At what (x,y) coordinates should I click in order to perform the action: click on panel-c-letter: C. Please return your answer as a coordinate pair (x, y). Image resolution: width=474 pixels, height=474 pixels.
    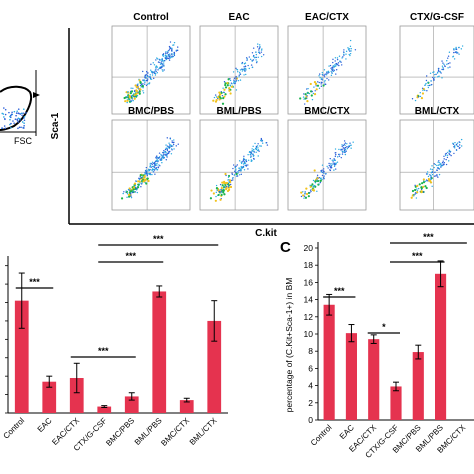
    Looking at the image, I should click on (285, 247).